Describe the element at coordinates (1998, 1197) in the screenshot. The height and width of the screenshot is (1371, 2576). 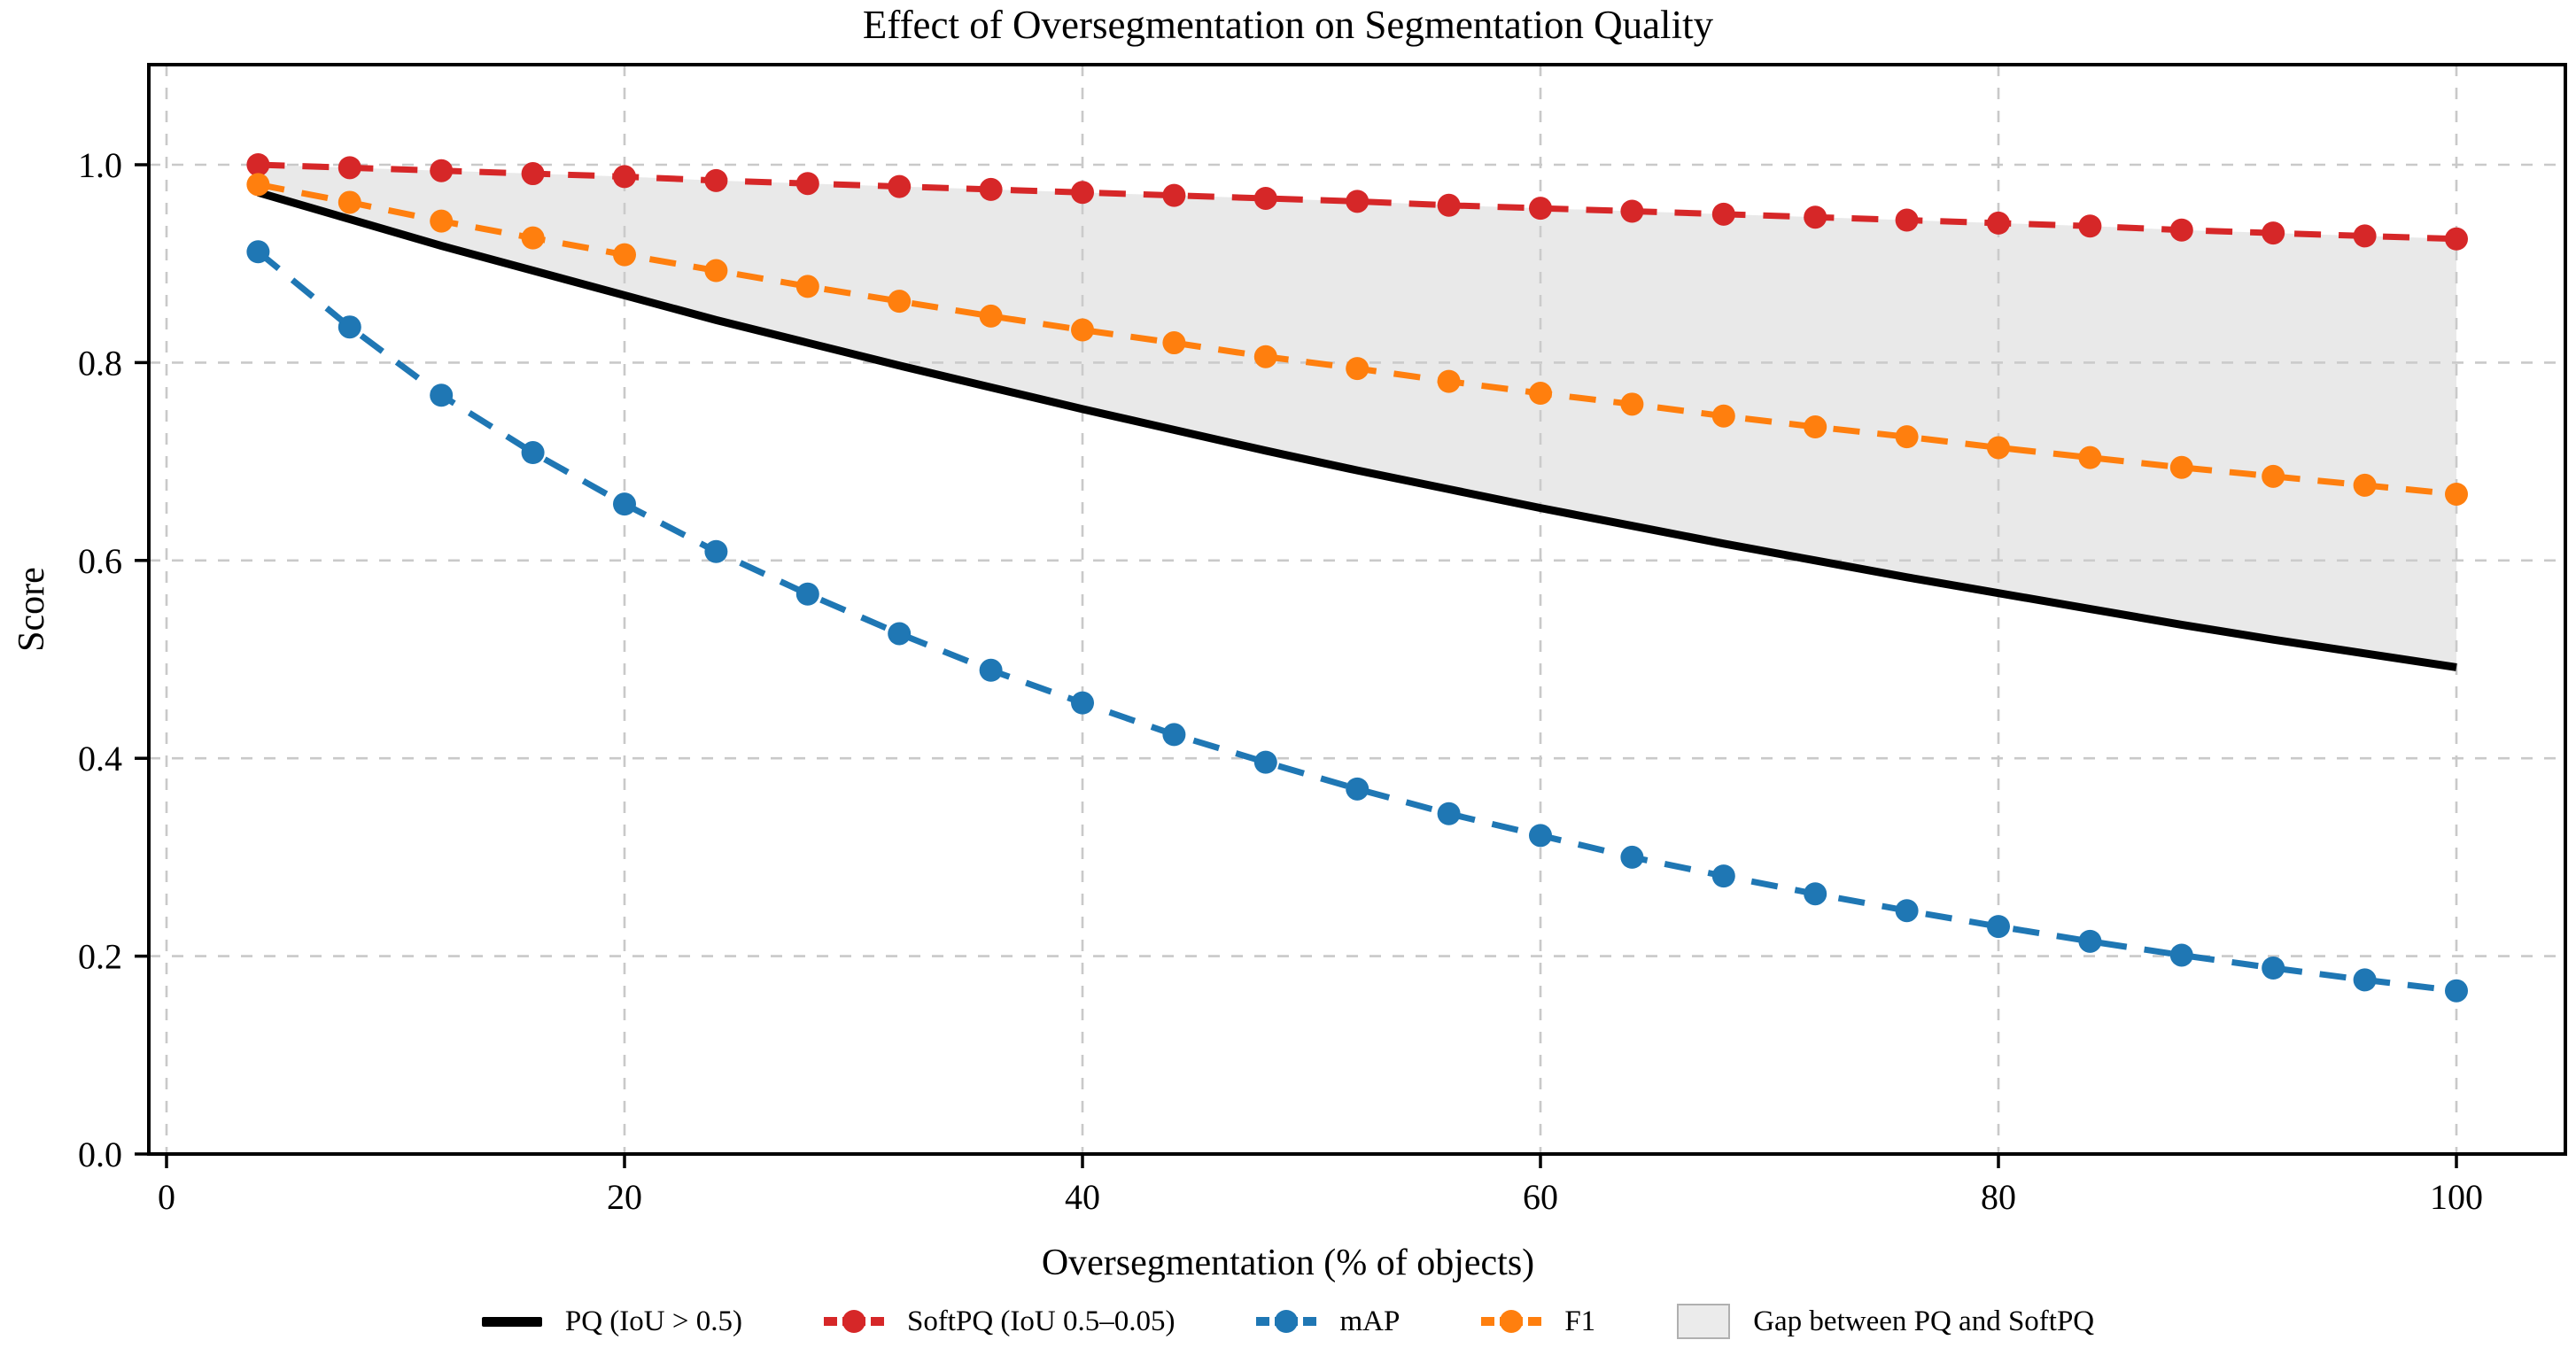
I see `x-tick-label: 80` at that location.